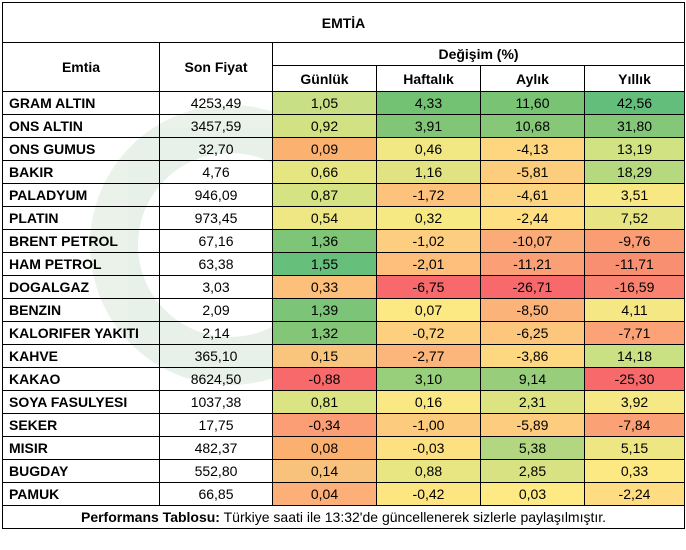 The width and height of the screenshot is (686, 550). Describe the element at coordinates (324, 241) in the screenshot. I see `daily-change-cell: 1,36` at that location.